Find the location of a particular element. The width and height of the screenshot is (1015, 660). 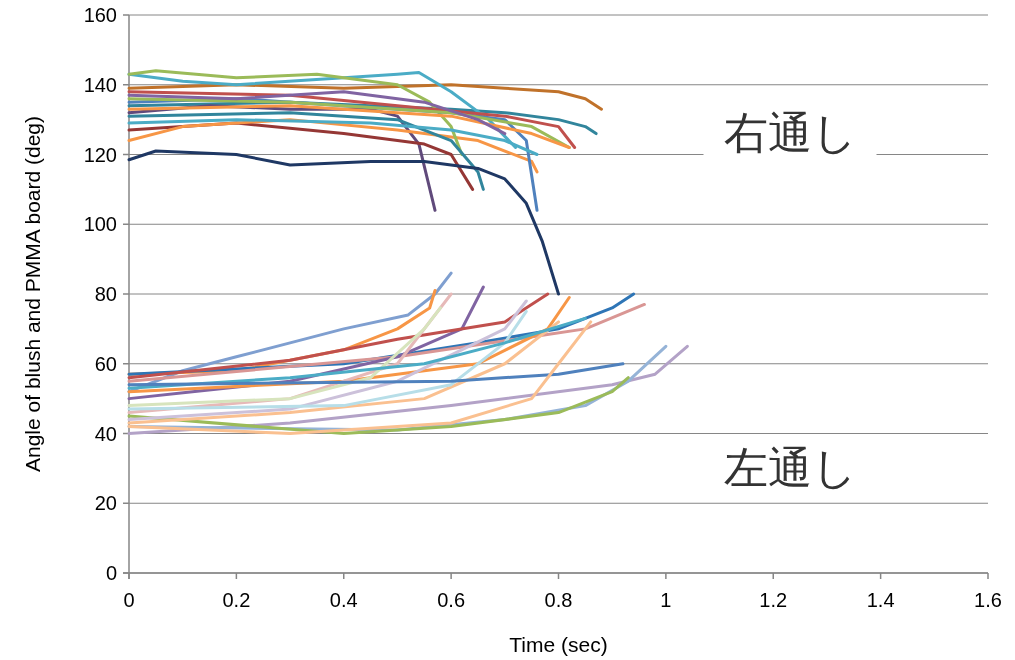

y-tick-label: 120 is located at coordinates (100, 154).